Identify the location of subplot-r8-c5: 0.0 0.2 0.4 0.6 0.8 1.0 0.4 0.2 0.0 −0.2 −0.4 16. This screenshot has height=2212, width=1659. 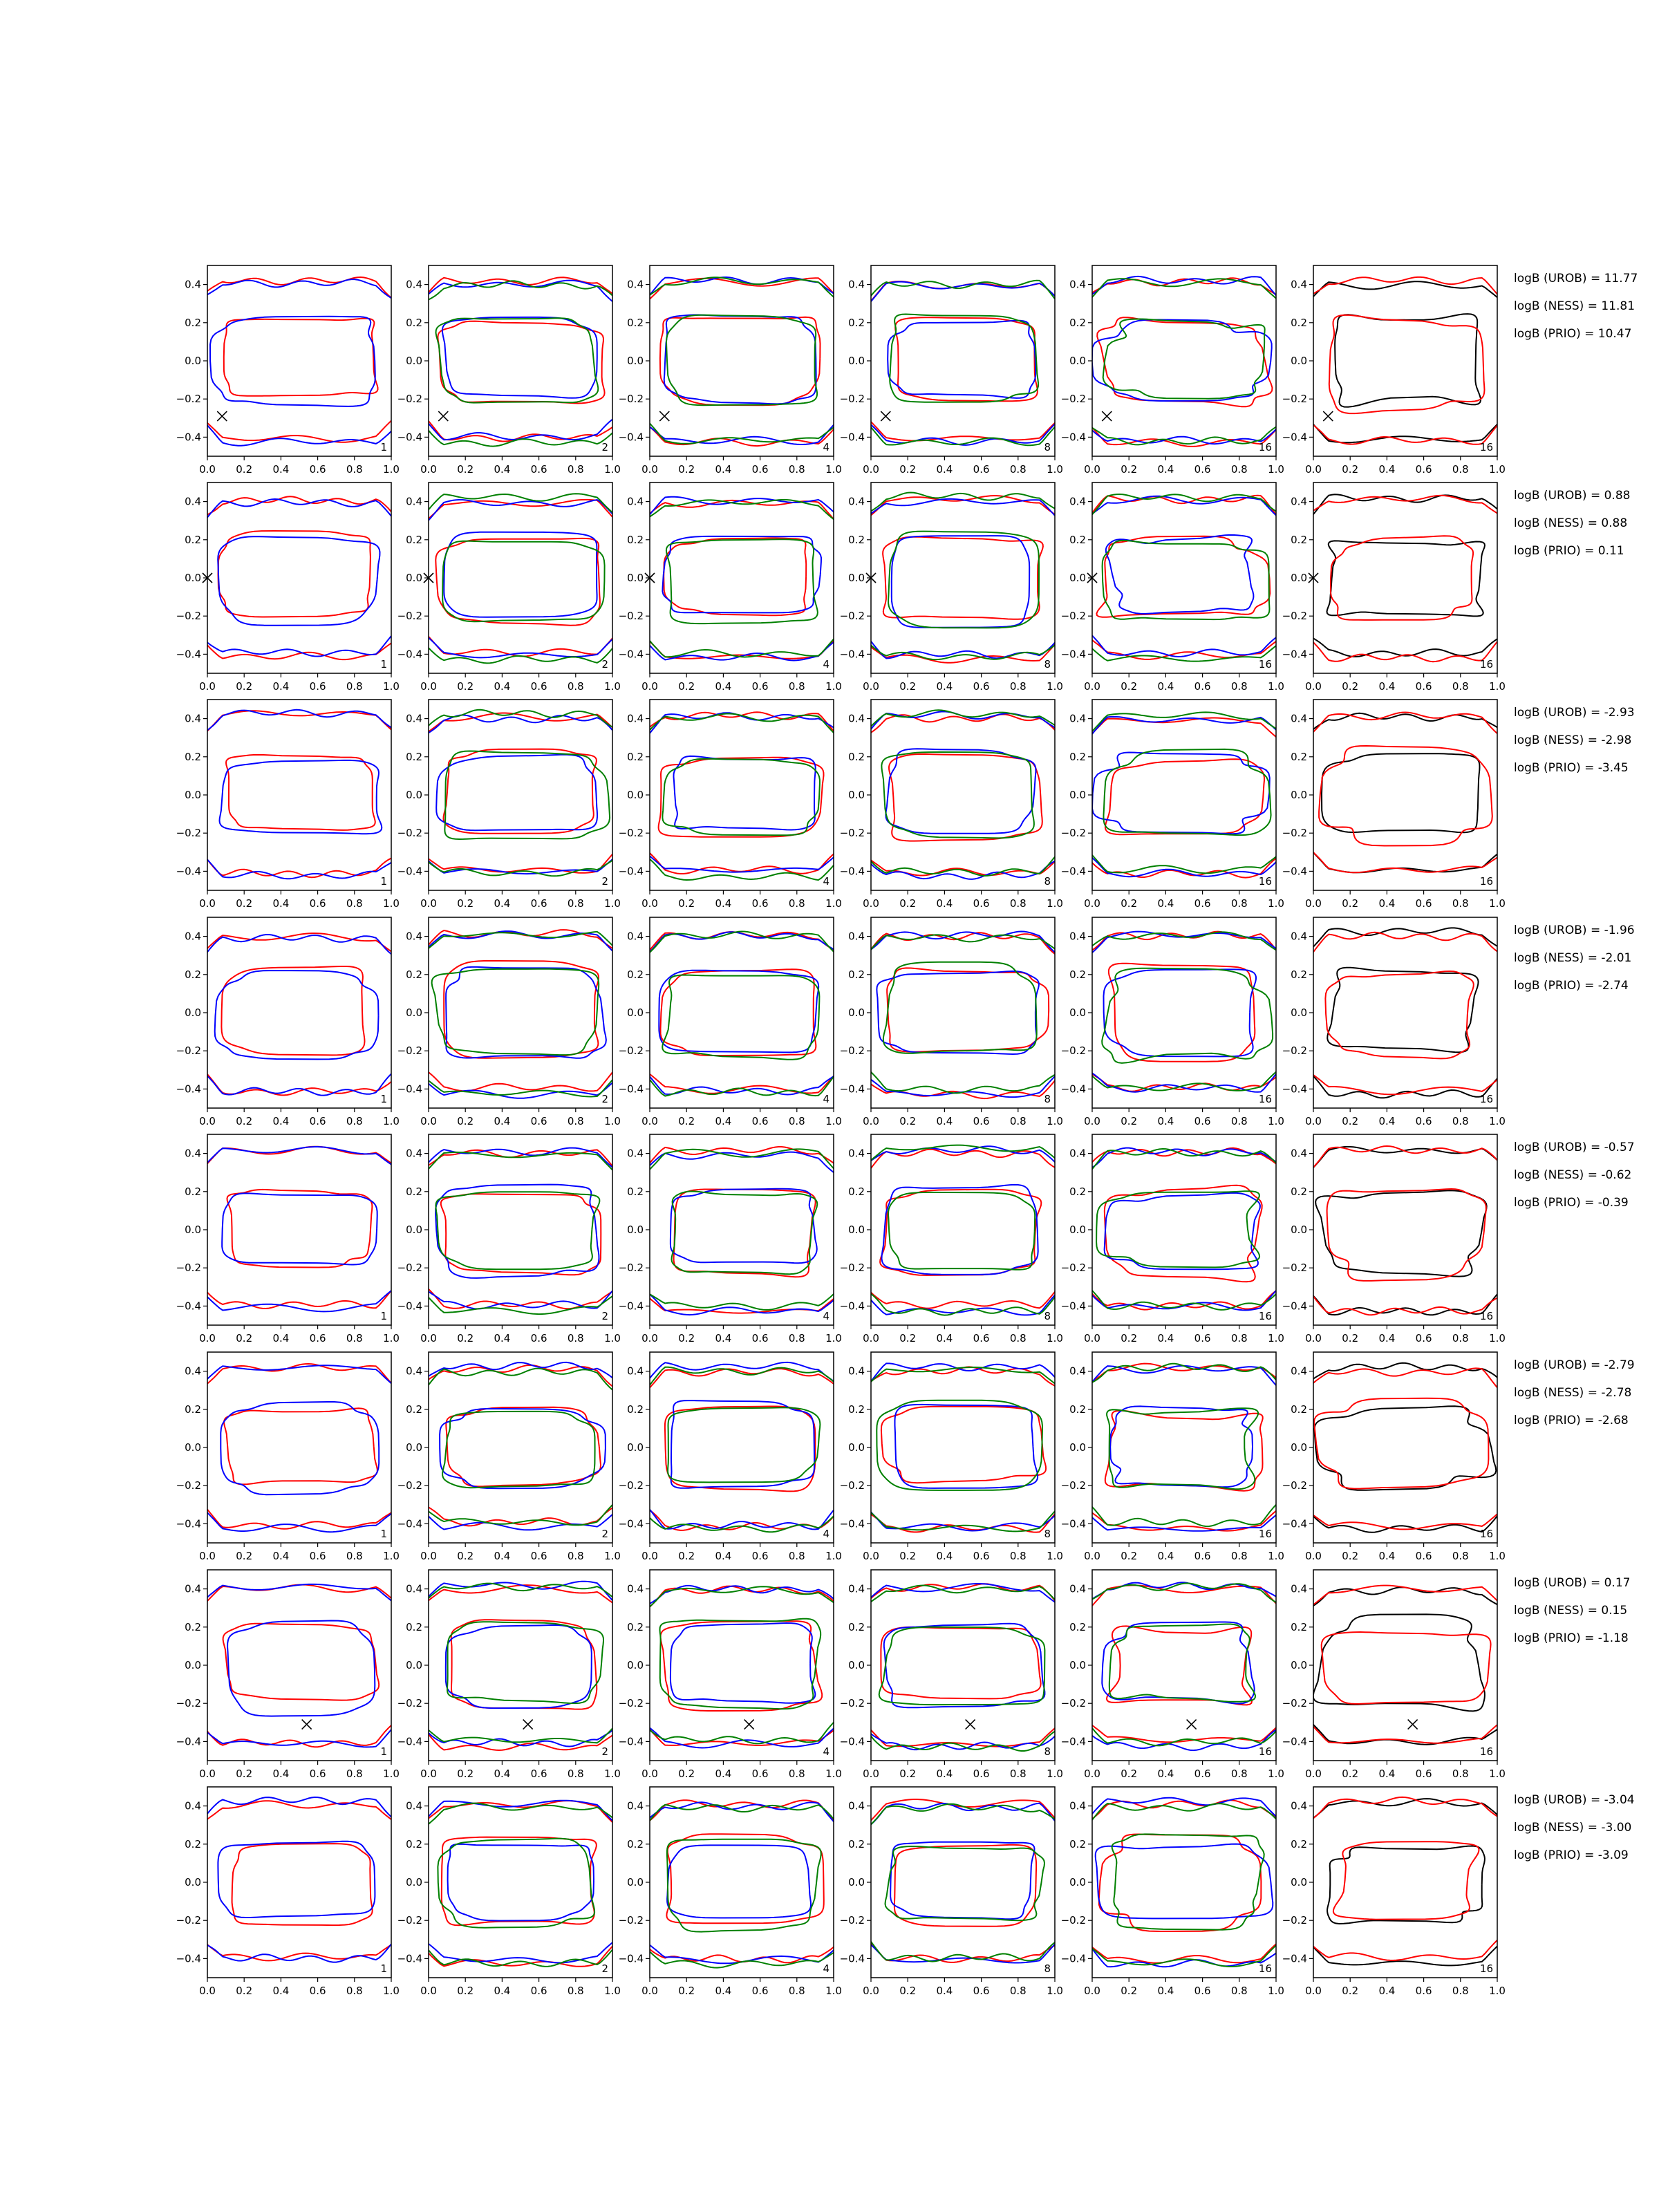
(1172, 1891).